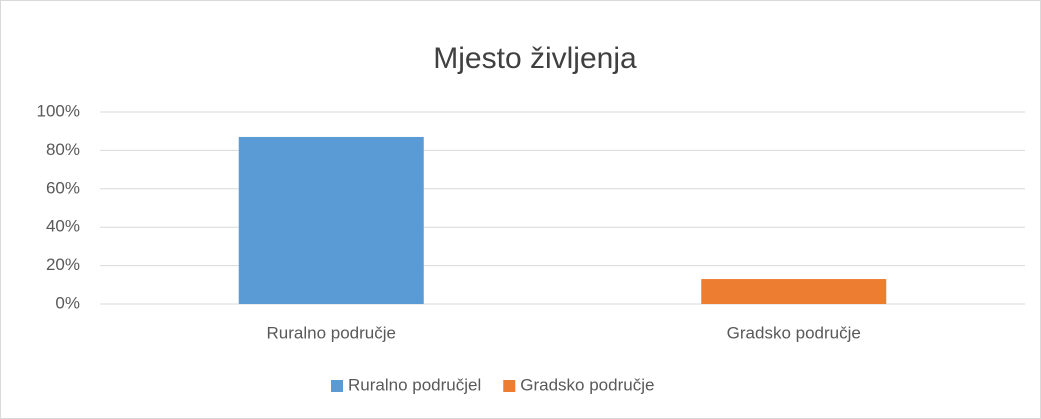 The width and height of the screenshot is (1041, 419). I want to click on y-tick-label: 100%, so click(58, 110).